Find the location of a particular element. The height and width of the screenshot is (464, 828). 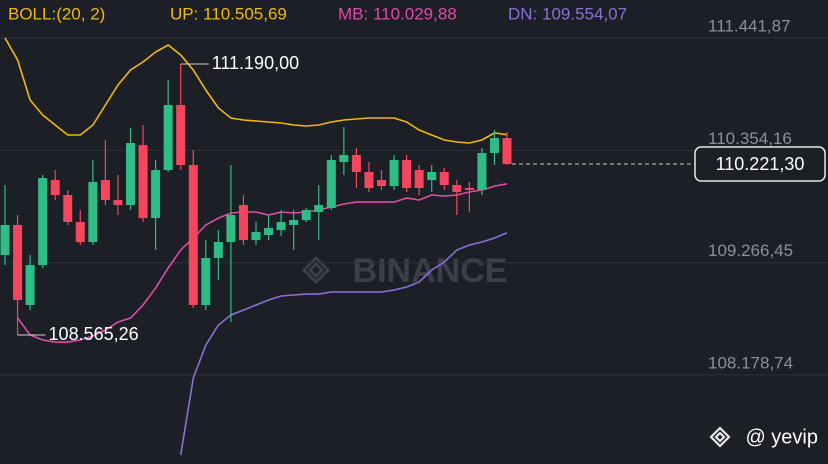

last-price-box is located at coordinates (760, 164).